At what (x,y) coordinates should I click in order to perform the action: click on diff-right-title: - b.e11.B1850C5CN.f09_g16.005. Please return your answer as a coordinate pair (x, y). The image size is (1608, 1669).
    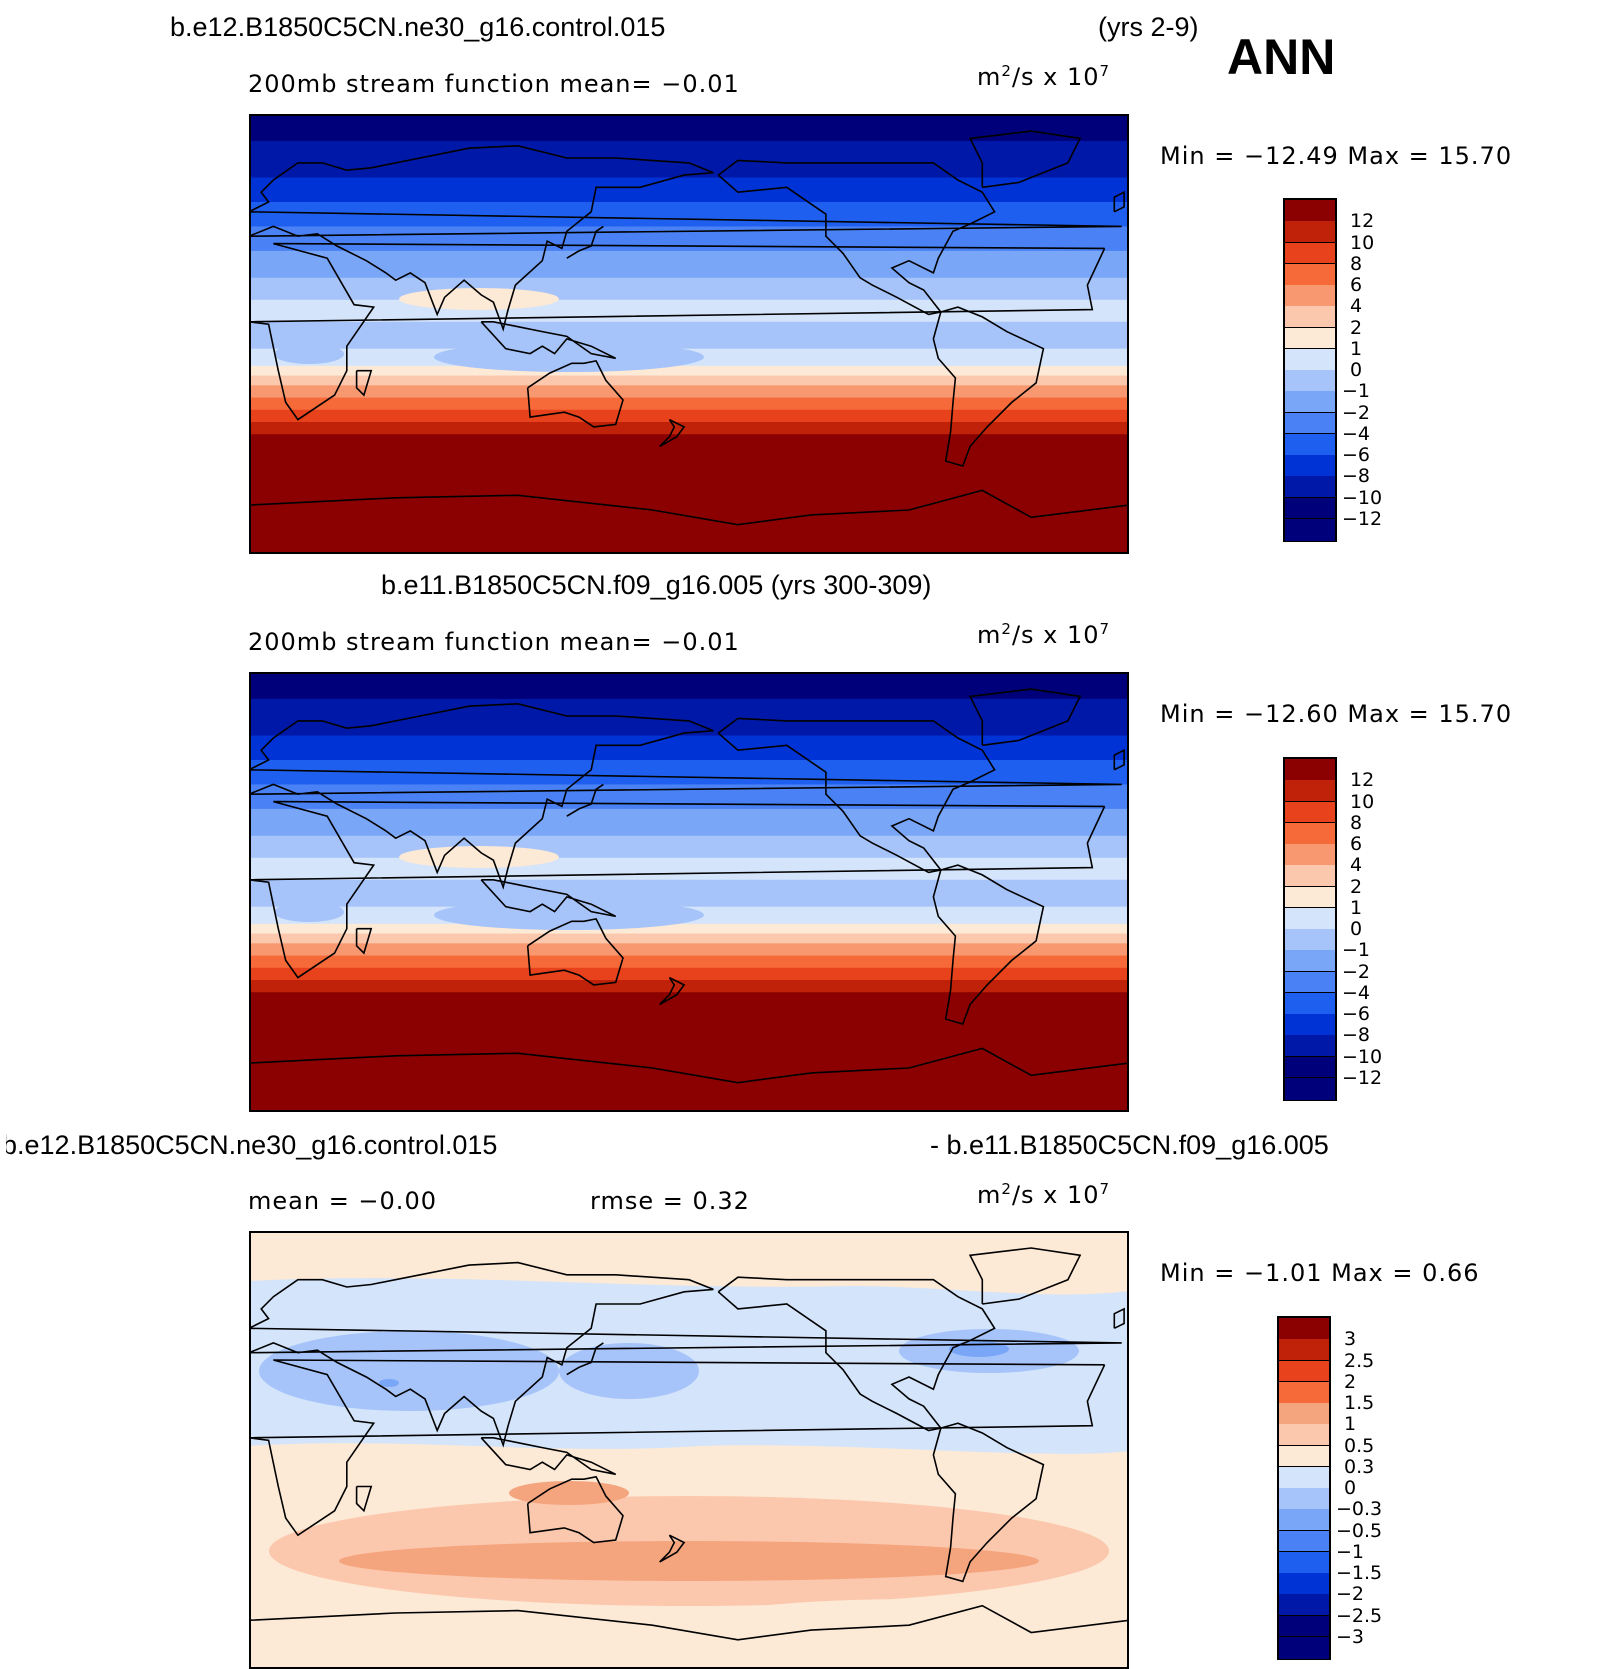
    Looking at the image, I should click on (1129, 1145).